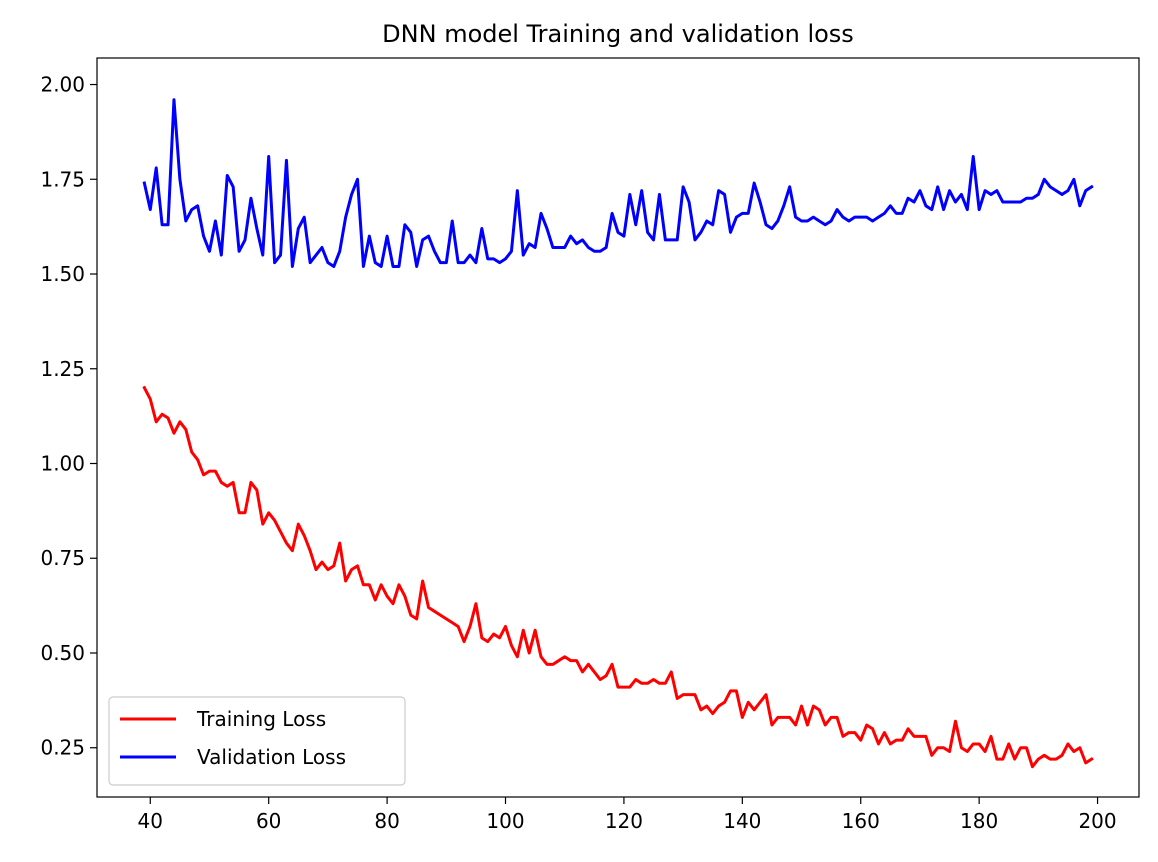 The height and width of the screenshot is (862, 1158). Describe the element at coordinates (1097, 821) in the screenshot. I see `x-tick-label: 200` at that location.